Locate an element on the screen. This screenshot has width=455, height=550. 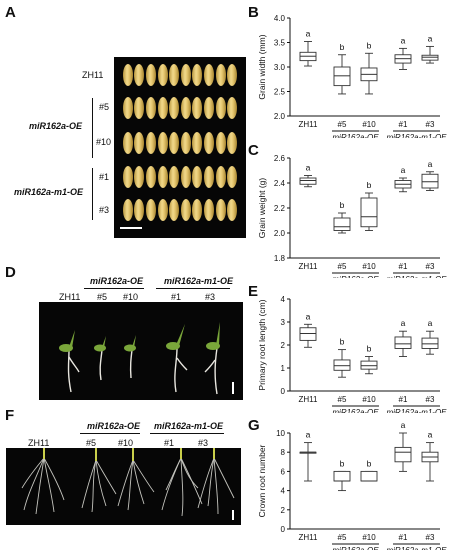
scale-bar is located at coordinates (131, 228).